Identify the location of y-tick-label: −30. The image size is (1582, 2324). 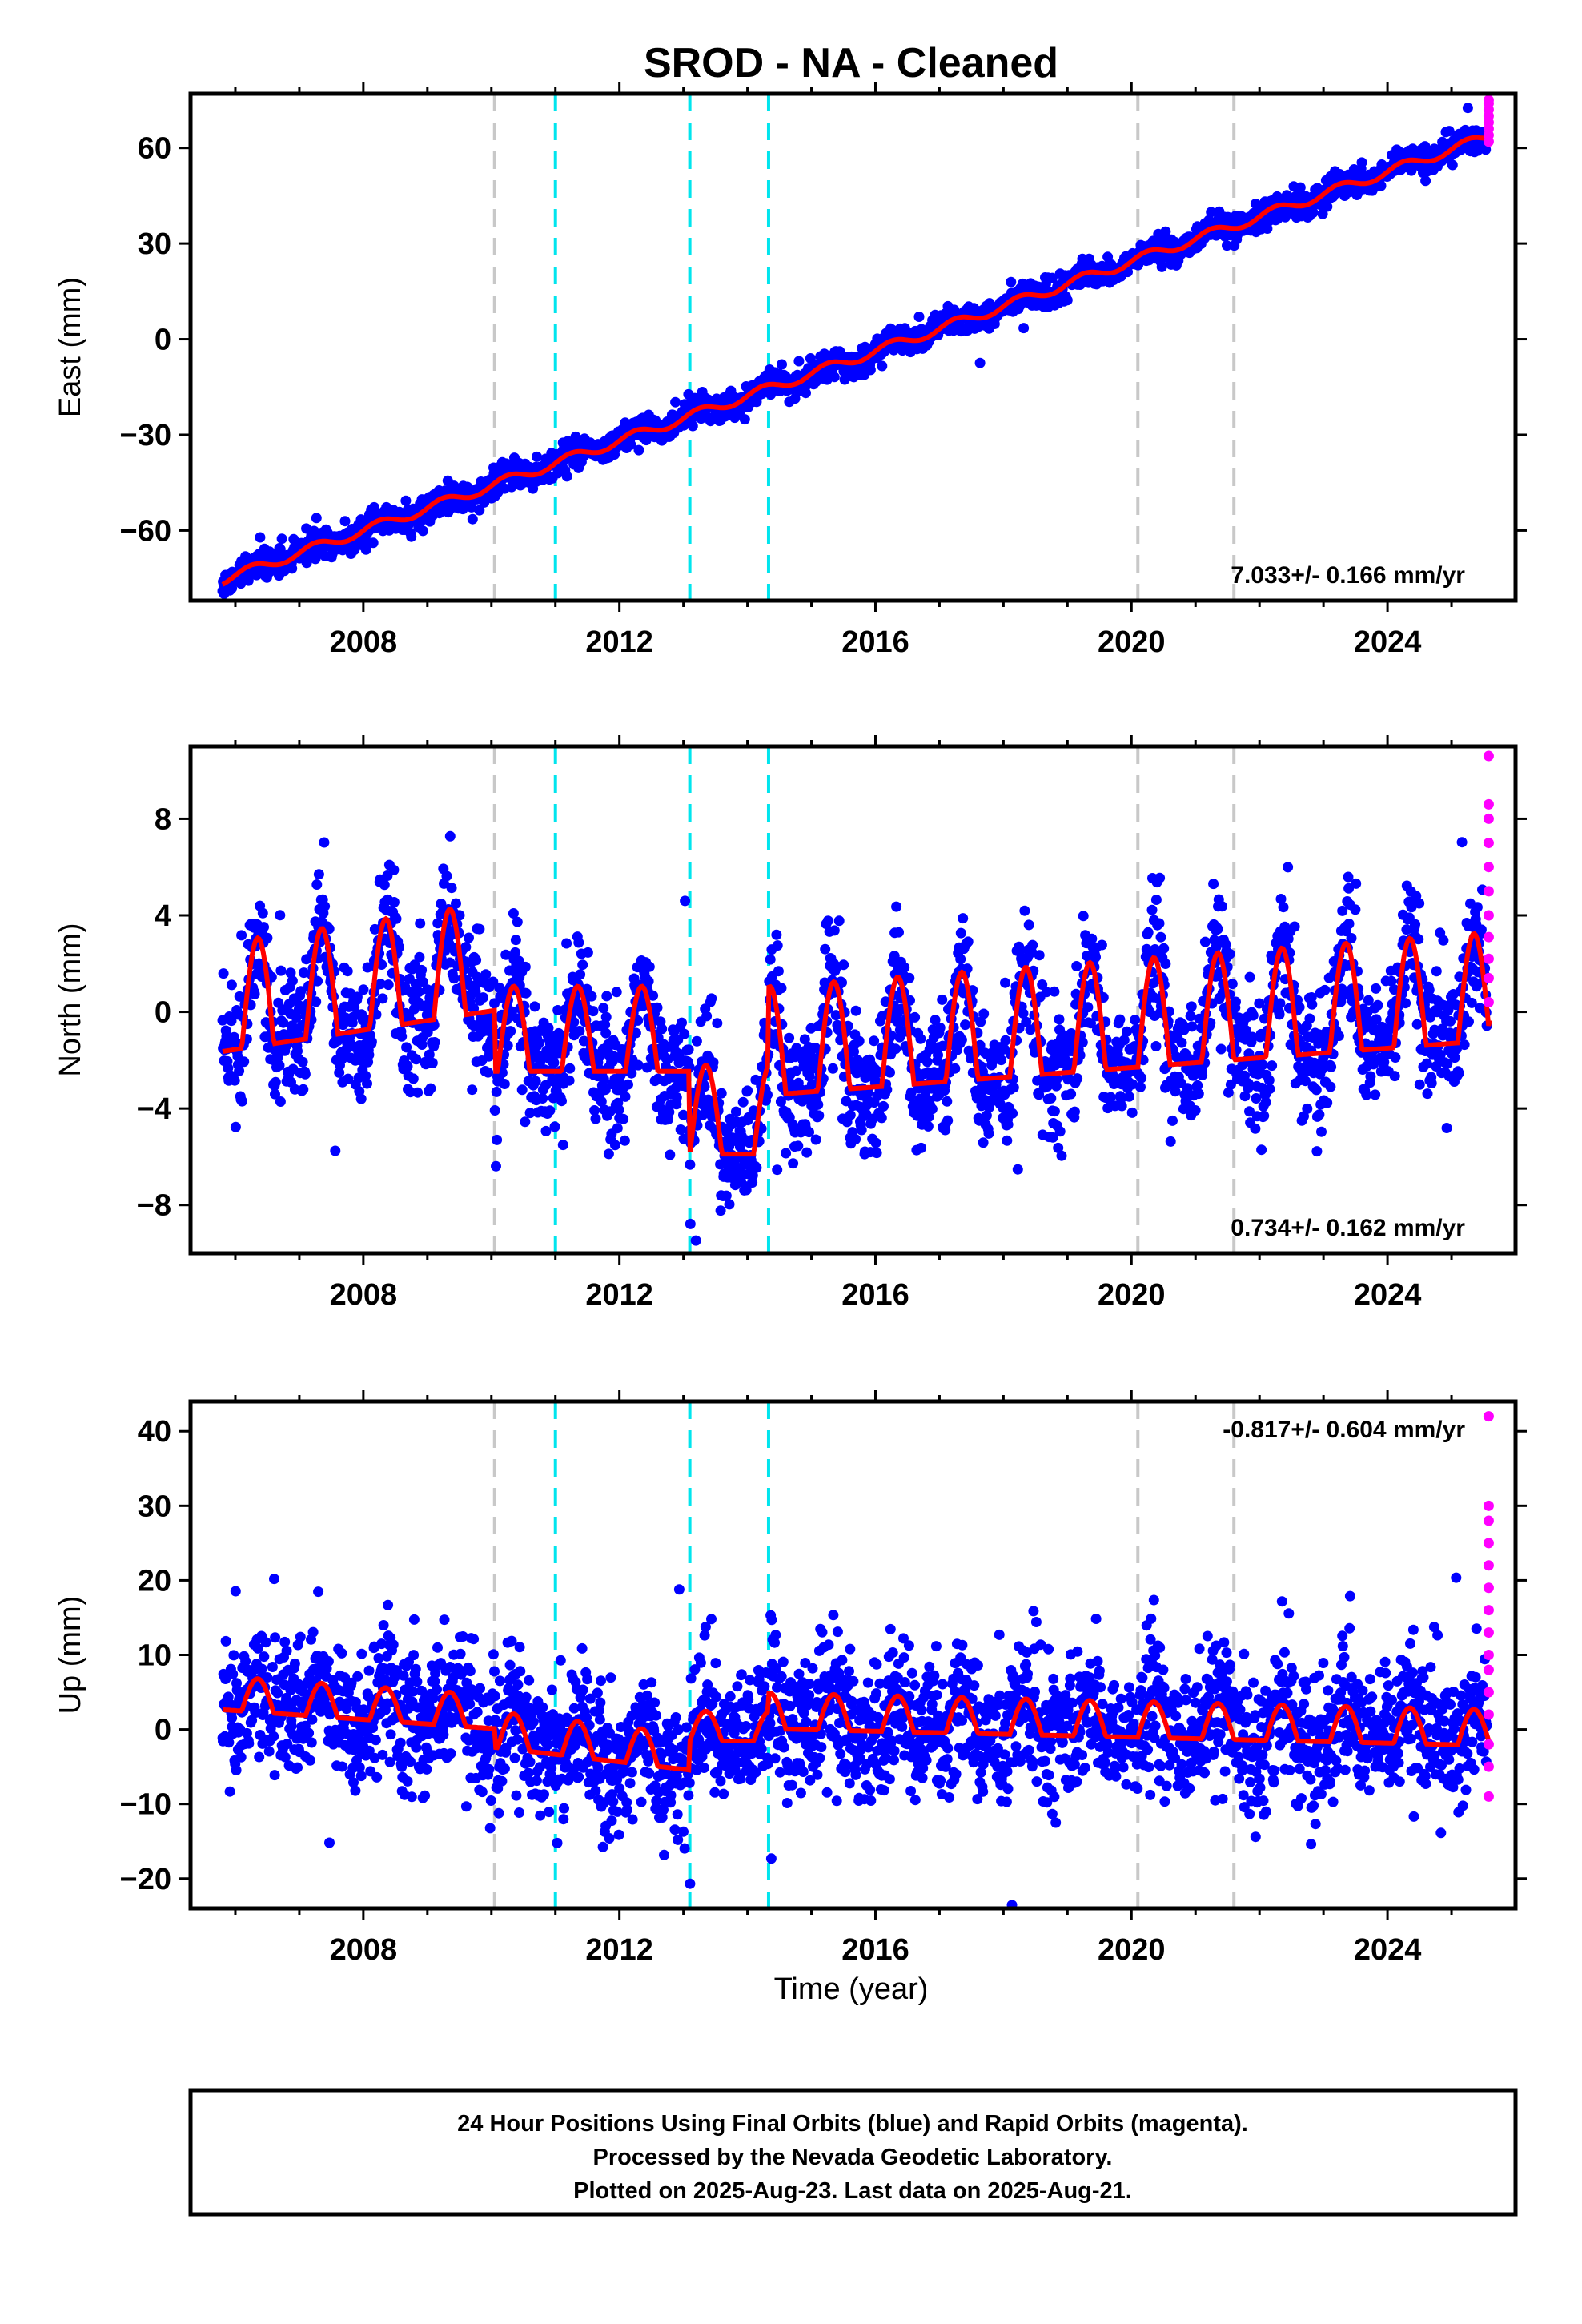
(145, 436).